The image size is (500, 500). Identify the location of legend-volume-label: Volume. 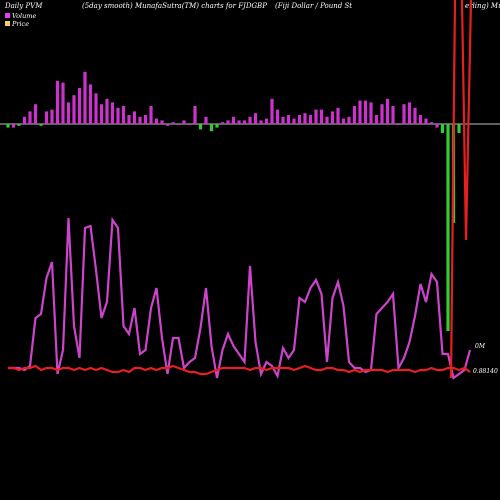
(24, 16).